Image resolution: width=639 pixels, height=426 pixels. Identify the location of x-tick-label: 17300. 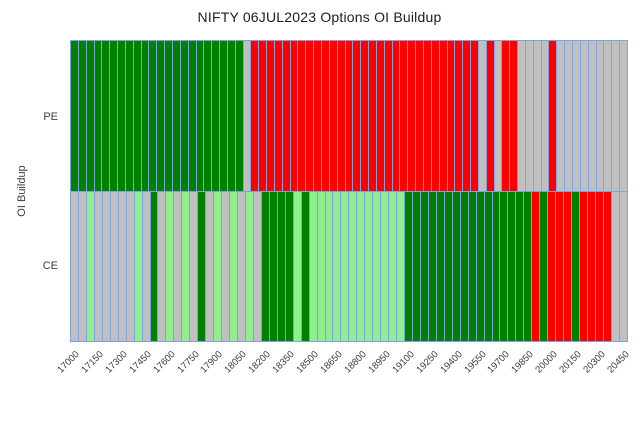
(116, 362).